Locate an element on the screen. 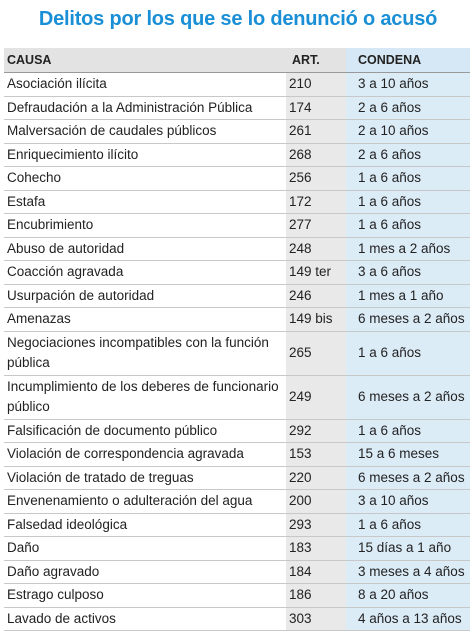 The height and width of the screenshot is (642, 476). table-cell: Violación de correspondencia agravada is located at coordinates (145, 454).